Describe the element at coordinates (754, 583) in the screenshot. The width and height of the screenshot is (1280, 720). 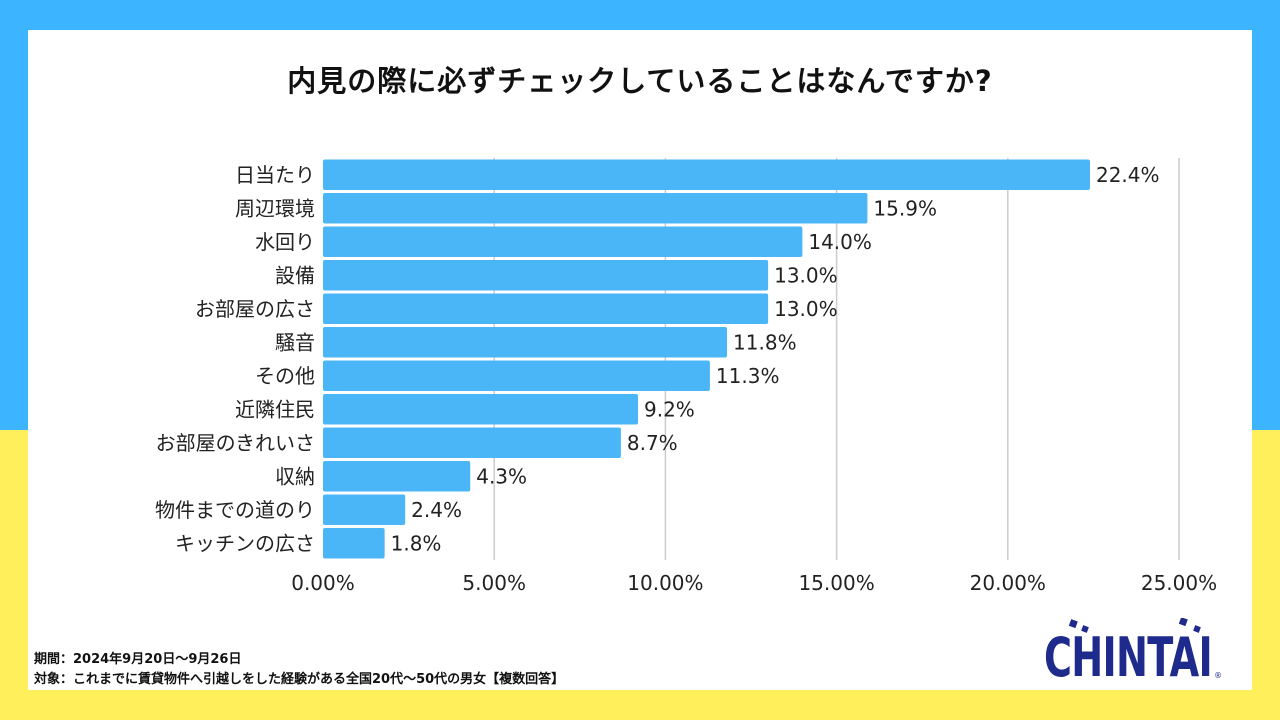
I see `x-axis-tick-labels: 0.00% 5.00% 10.00% 15.00% 20.00% 25.00%` at that location.